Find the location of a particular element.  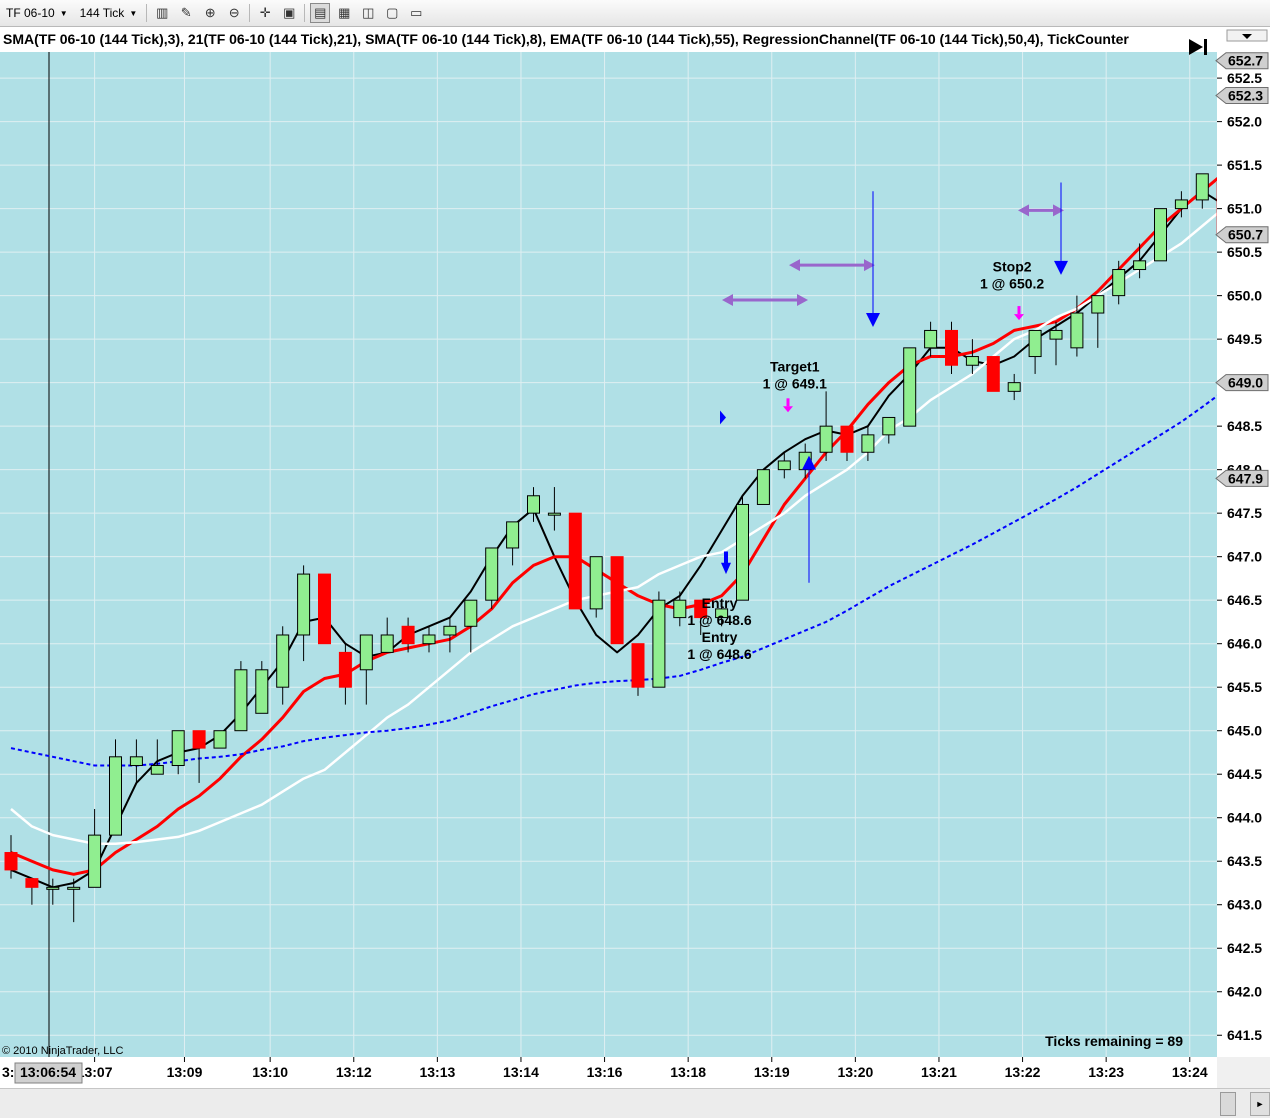

time-tick-label: 13:18 is located at coordinates (688, 1072).